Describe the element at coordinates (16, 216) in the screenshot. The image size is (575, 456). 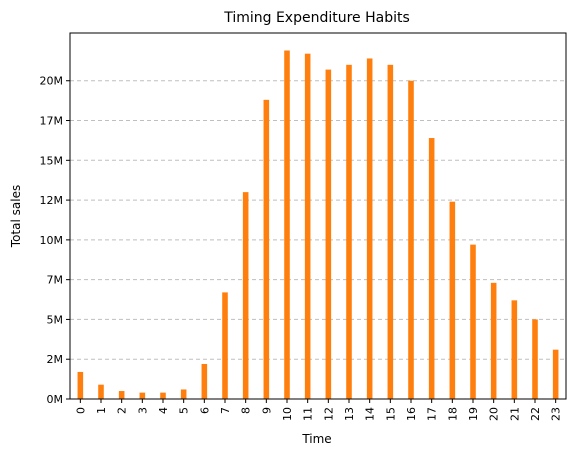
I see `y-axis-label: Total sales` at that location.